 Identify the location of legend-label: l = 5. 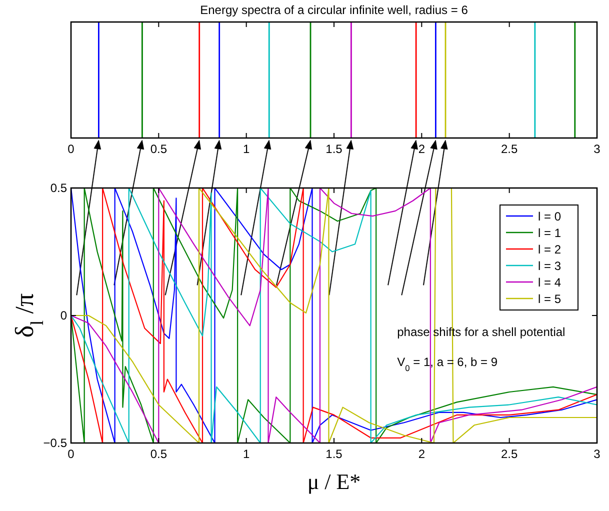
(550, 299).